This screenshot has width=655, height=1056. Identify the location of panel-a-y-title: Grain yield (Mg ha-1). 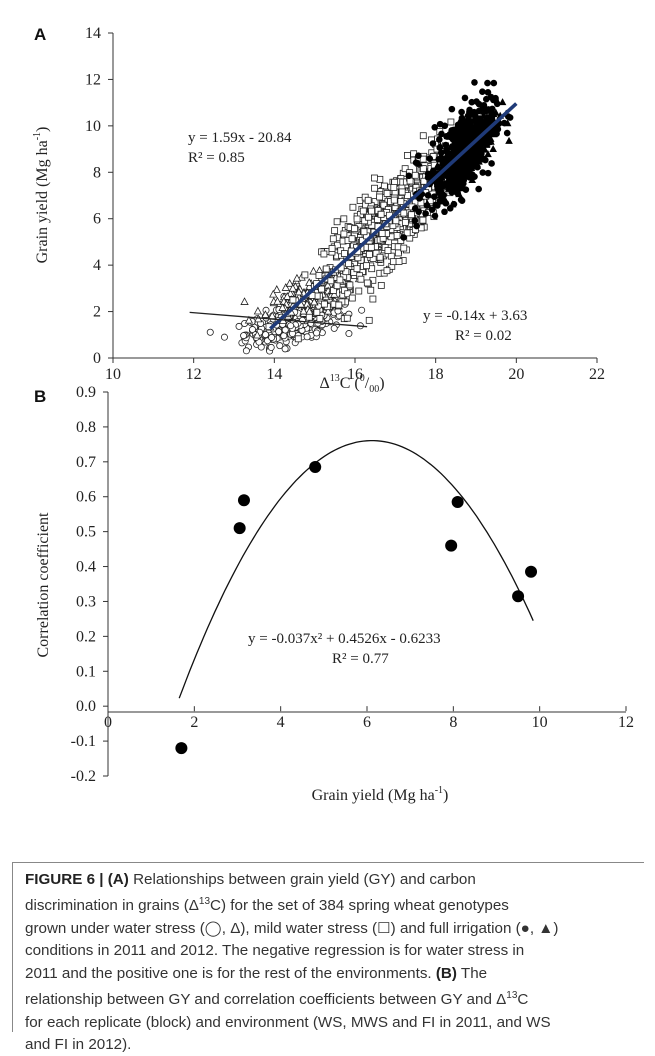
(41, 195).